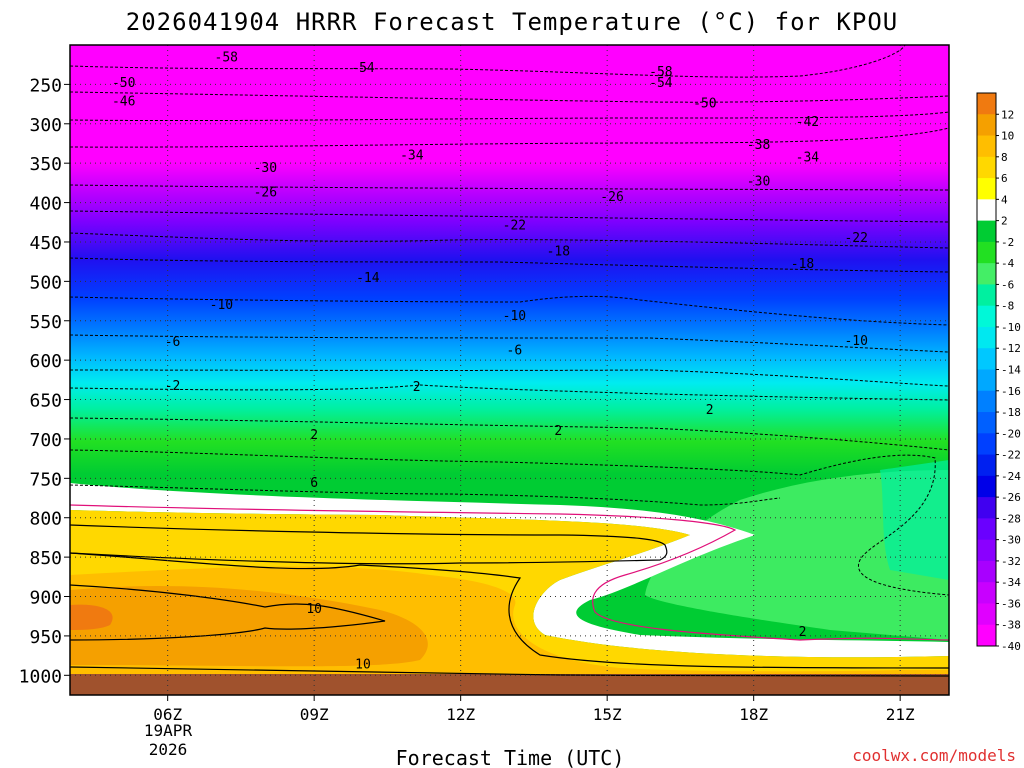  Describe the element at coordinates (45, 361) in the screenshot. I see `y-tick-label: 600` at that location.